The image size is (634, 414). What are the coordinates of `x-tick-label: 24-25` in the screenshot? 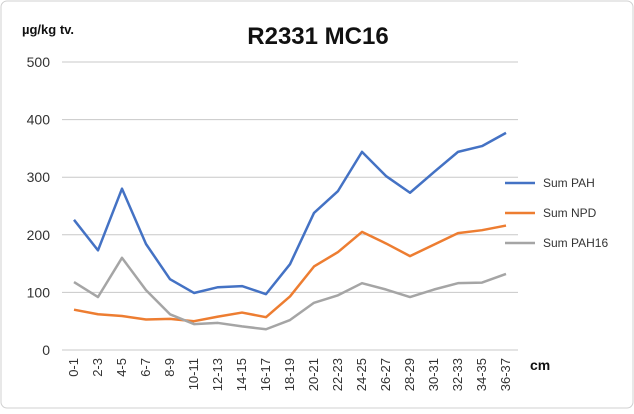 It's located at (361, 374).